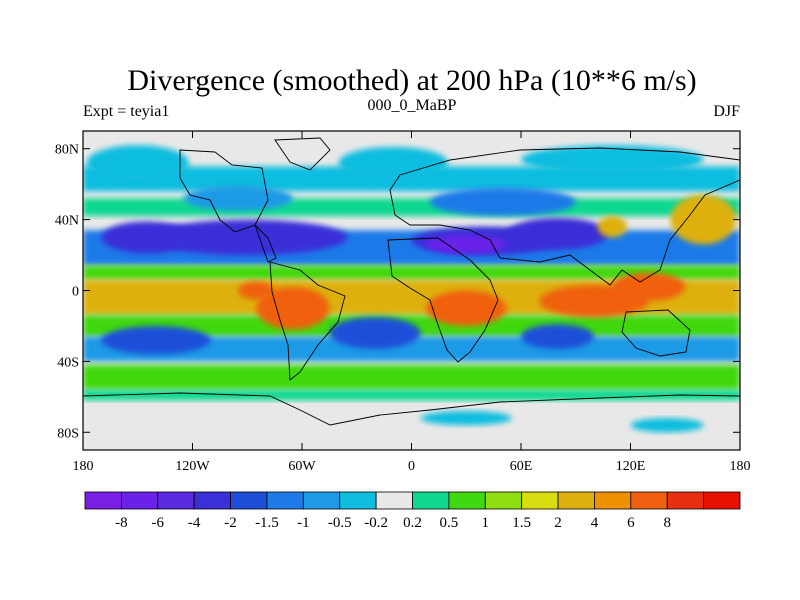  I want to click on field-blob-south-atlantic-convergence, so click(375, 333).